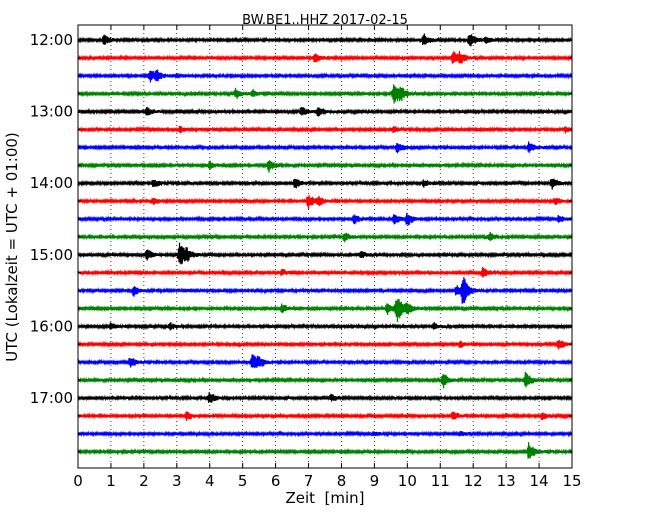 The width and height of the screenshot is (650, 520). What do you see at coordinates (571, 481) in the screenshot?
I see `x-tick-label-15: 15` at bounding box center [571, 481].